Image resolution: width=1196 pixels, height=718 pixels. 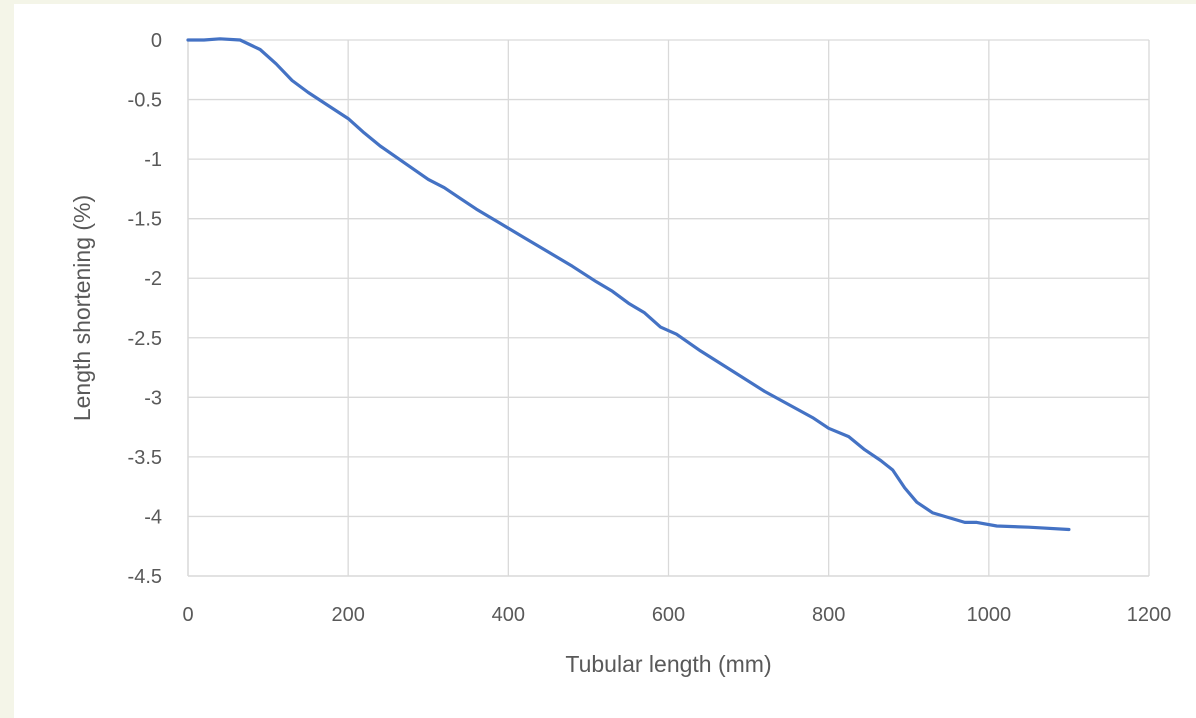 I want to click on x-tick-label: 800, so click(x=828, y=615).